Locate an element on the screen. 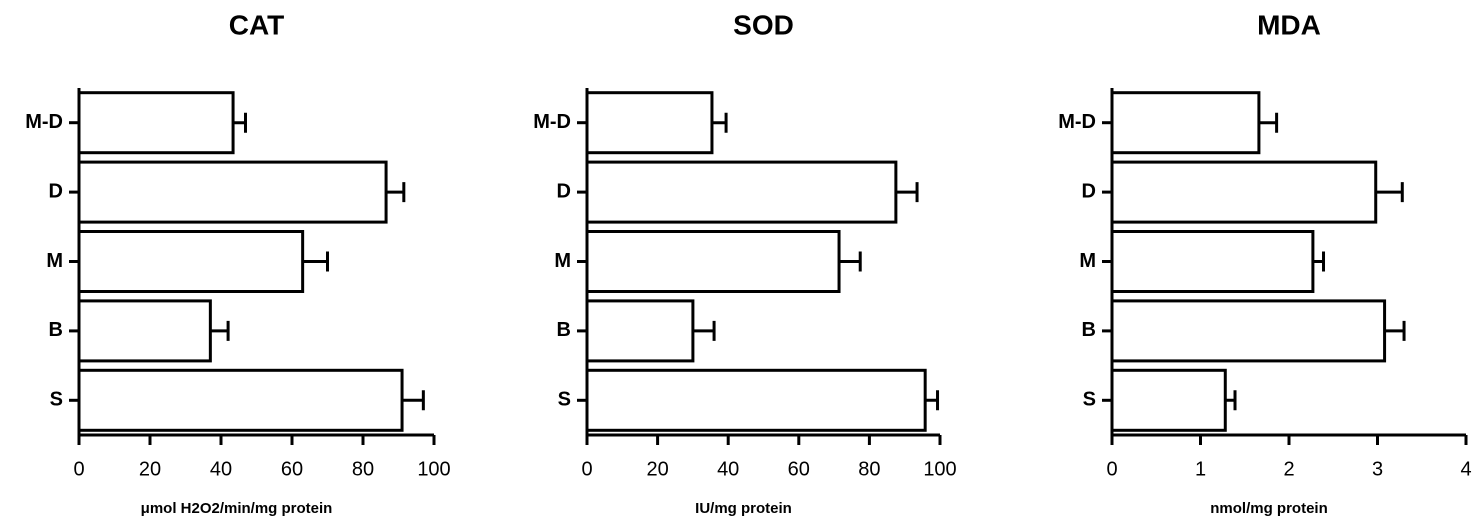  chart-title: CAT is located at coordinates (256, 24).